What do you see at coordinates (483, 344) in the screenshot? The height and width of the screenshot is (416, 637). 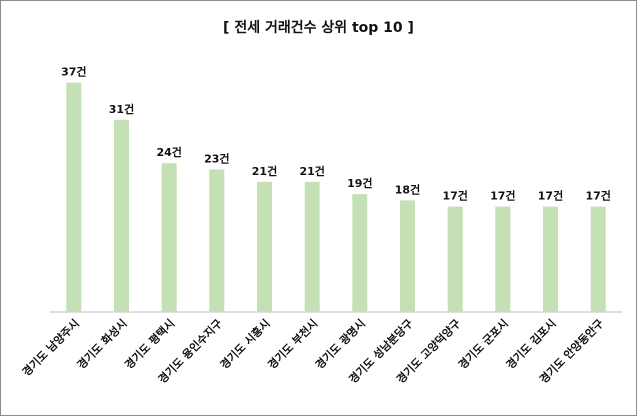 I see `x-tick-label: 경기도 군포시` at bounding box center [483, 344].